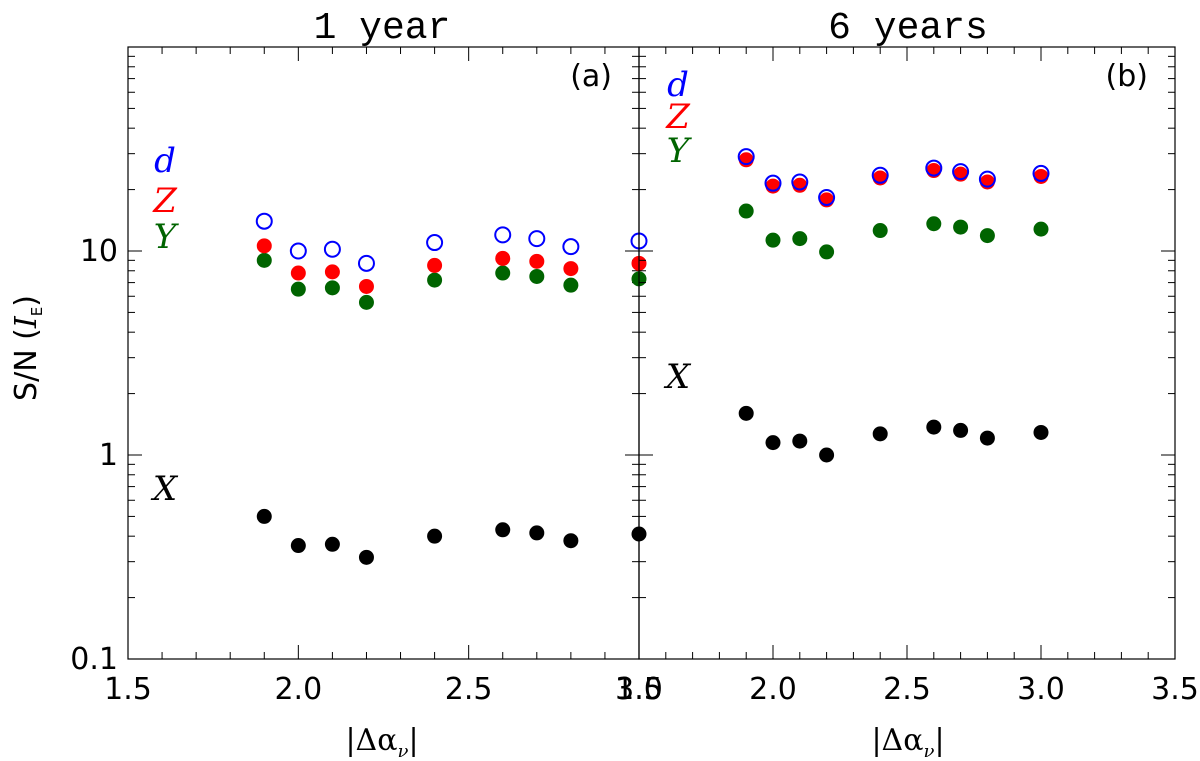  Describe the element at coordinates (108, 455) in the screenshot. I see `y-tick-label: 1` at that location.